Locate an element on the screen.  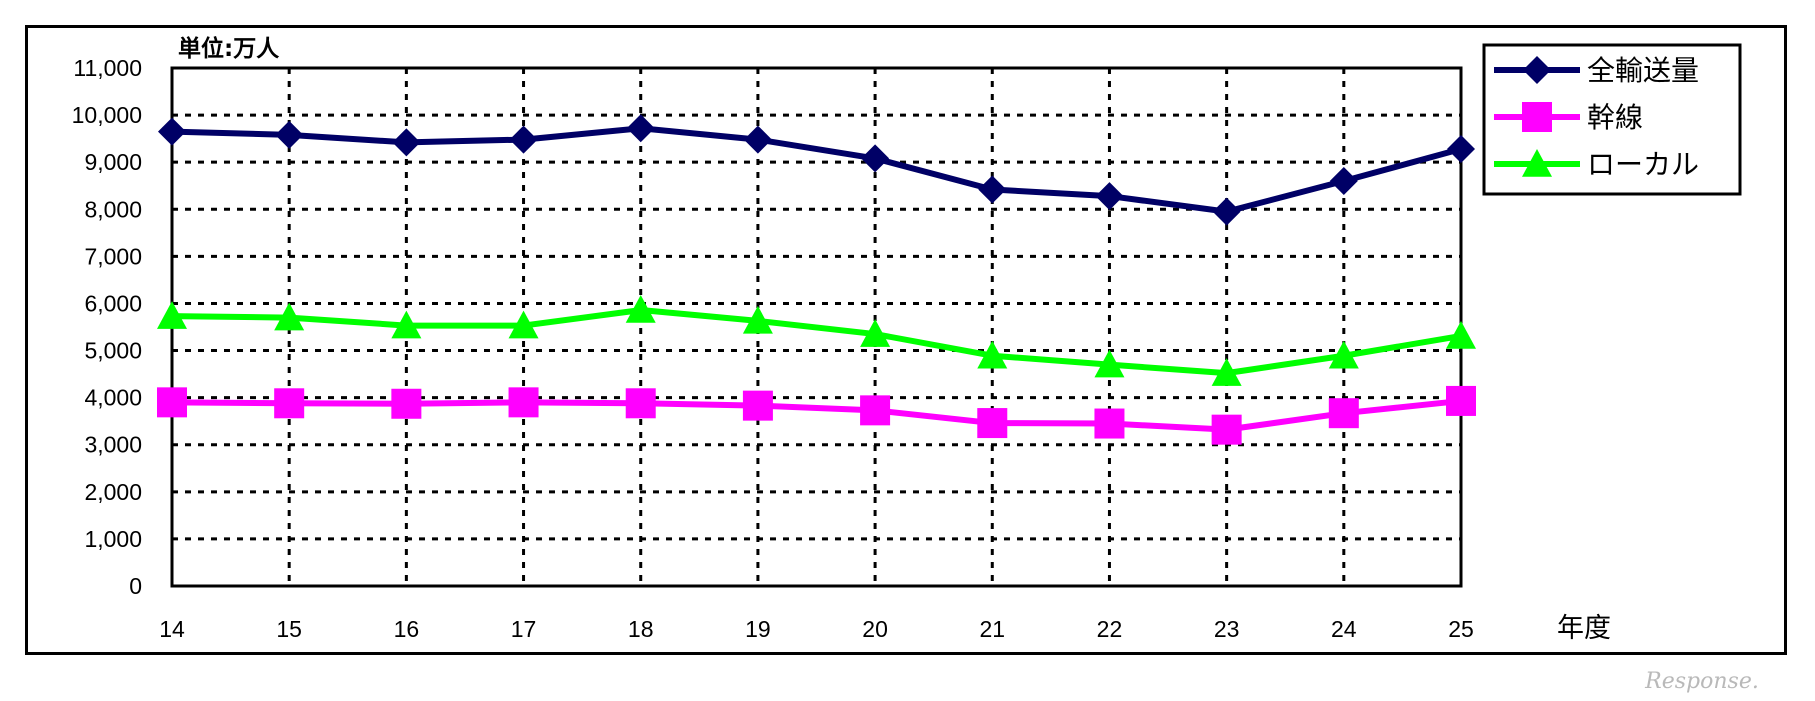
x-tick-label: 25 is located at coordinates (1461, 629).